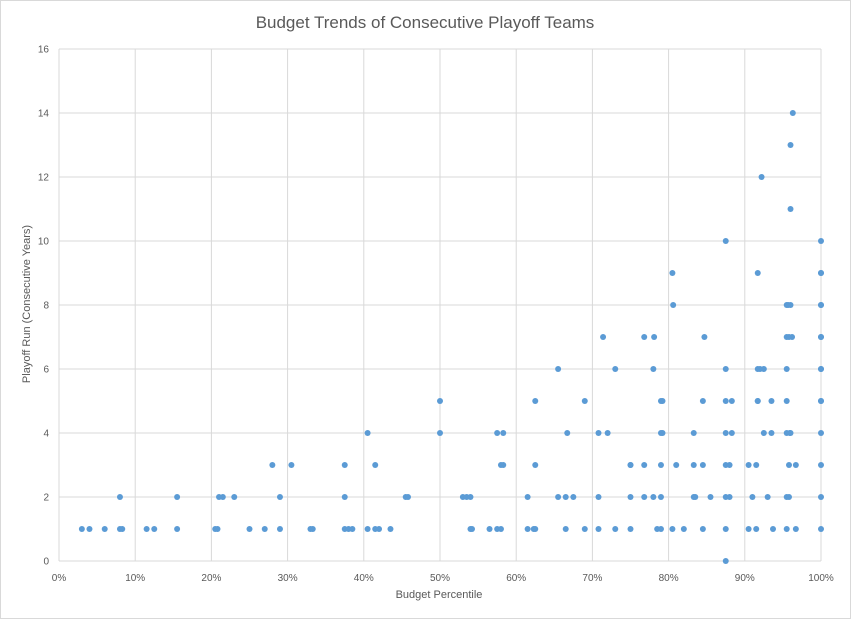 Image resolution: width=851 pixels, height=619 pixels. Describe the element at coordinates (821, 578) in the screenshot. I see `x-tick-label: 100%` at that location.